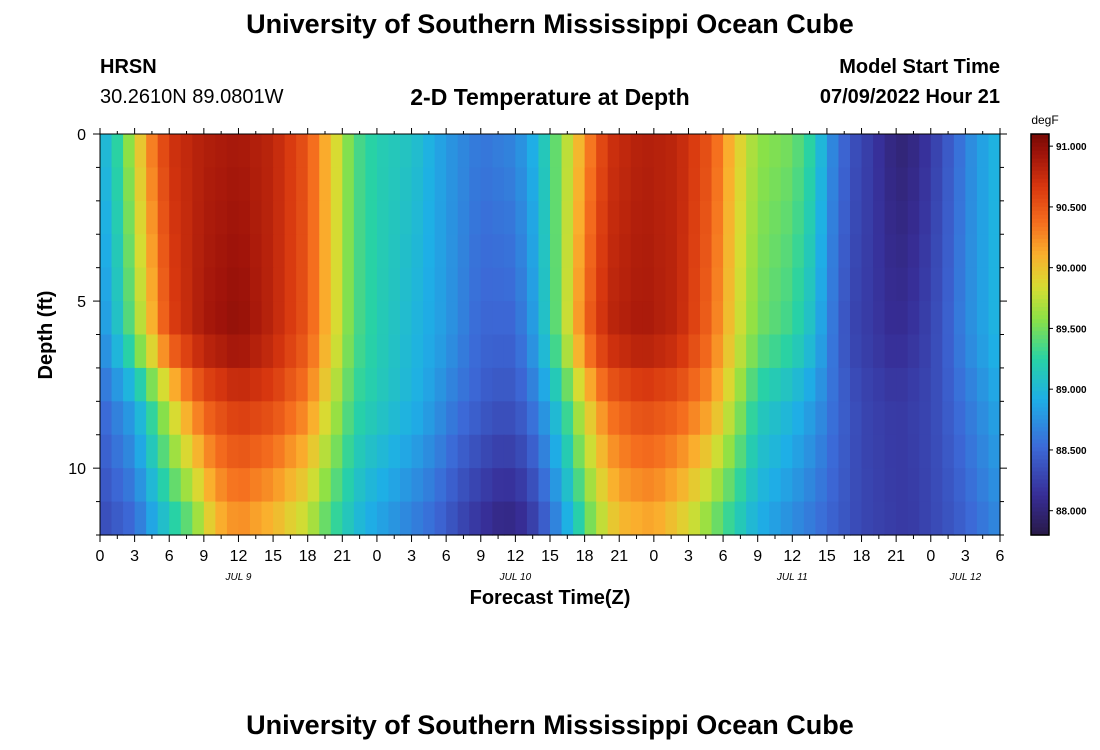 The height and width of the screenshot is (750, 1100). What do you see at coordinates (919, 67) in the screenshot?
I see `model-start-label: Model Start Time` at bounding box center [919, 67].